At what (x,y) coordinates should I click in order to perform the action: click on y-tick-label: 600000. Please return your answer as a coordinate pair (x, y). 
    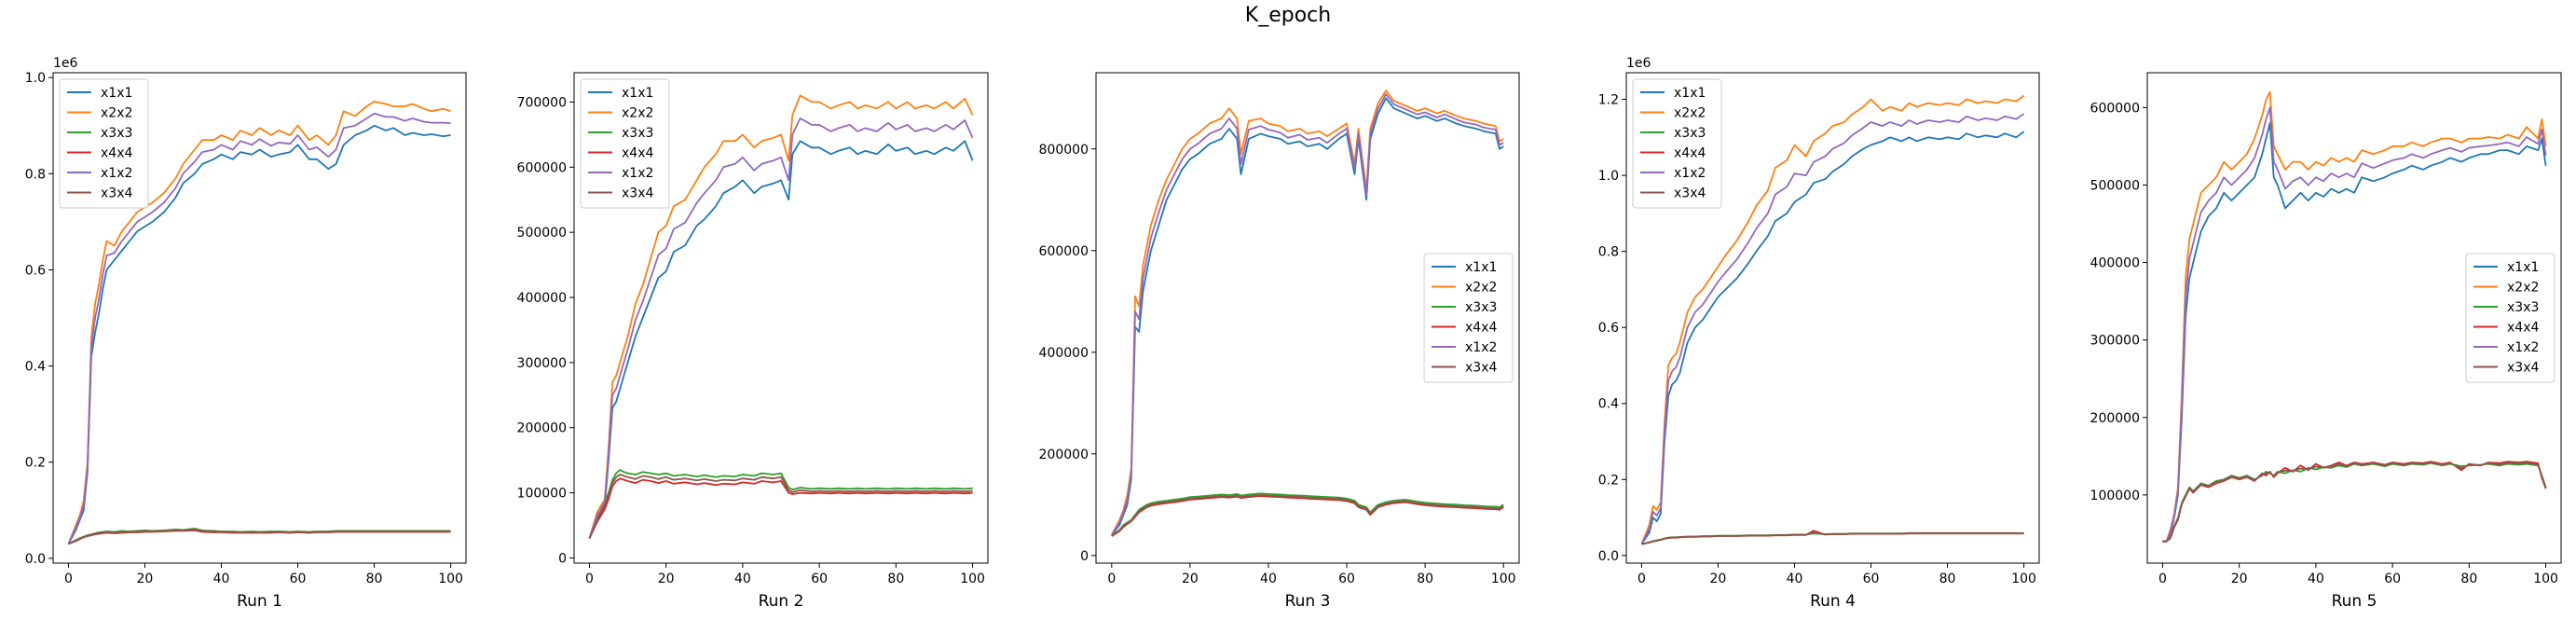
    Looking at the image, I should click on (1064, 251).